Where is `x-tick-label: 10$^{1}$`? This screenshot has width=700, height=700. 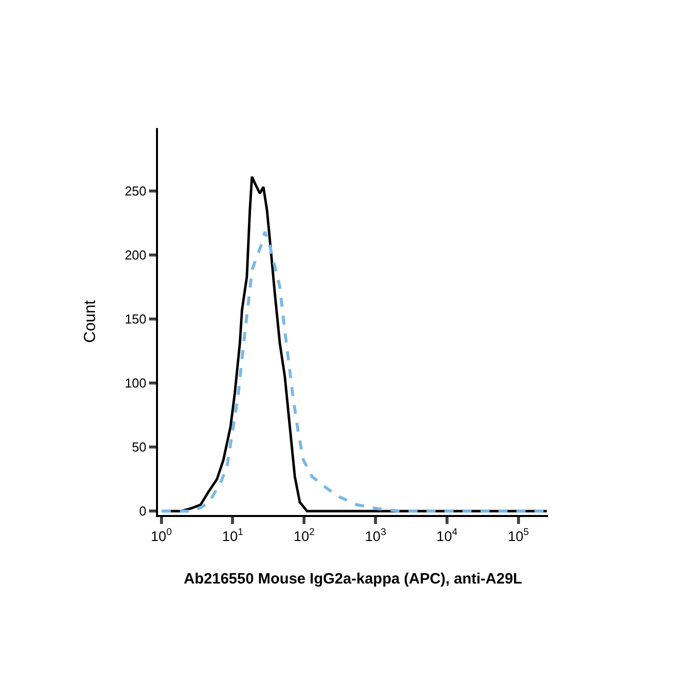
x-tick-label: 10$^{1}$ is located at coordinates (233, 535).